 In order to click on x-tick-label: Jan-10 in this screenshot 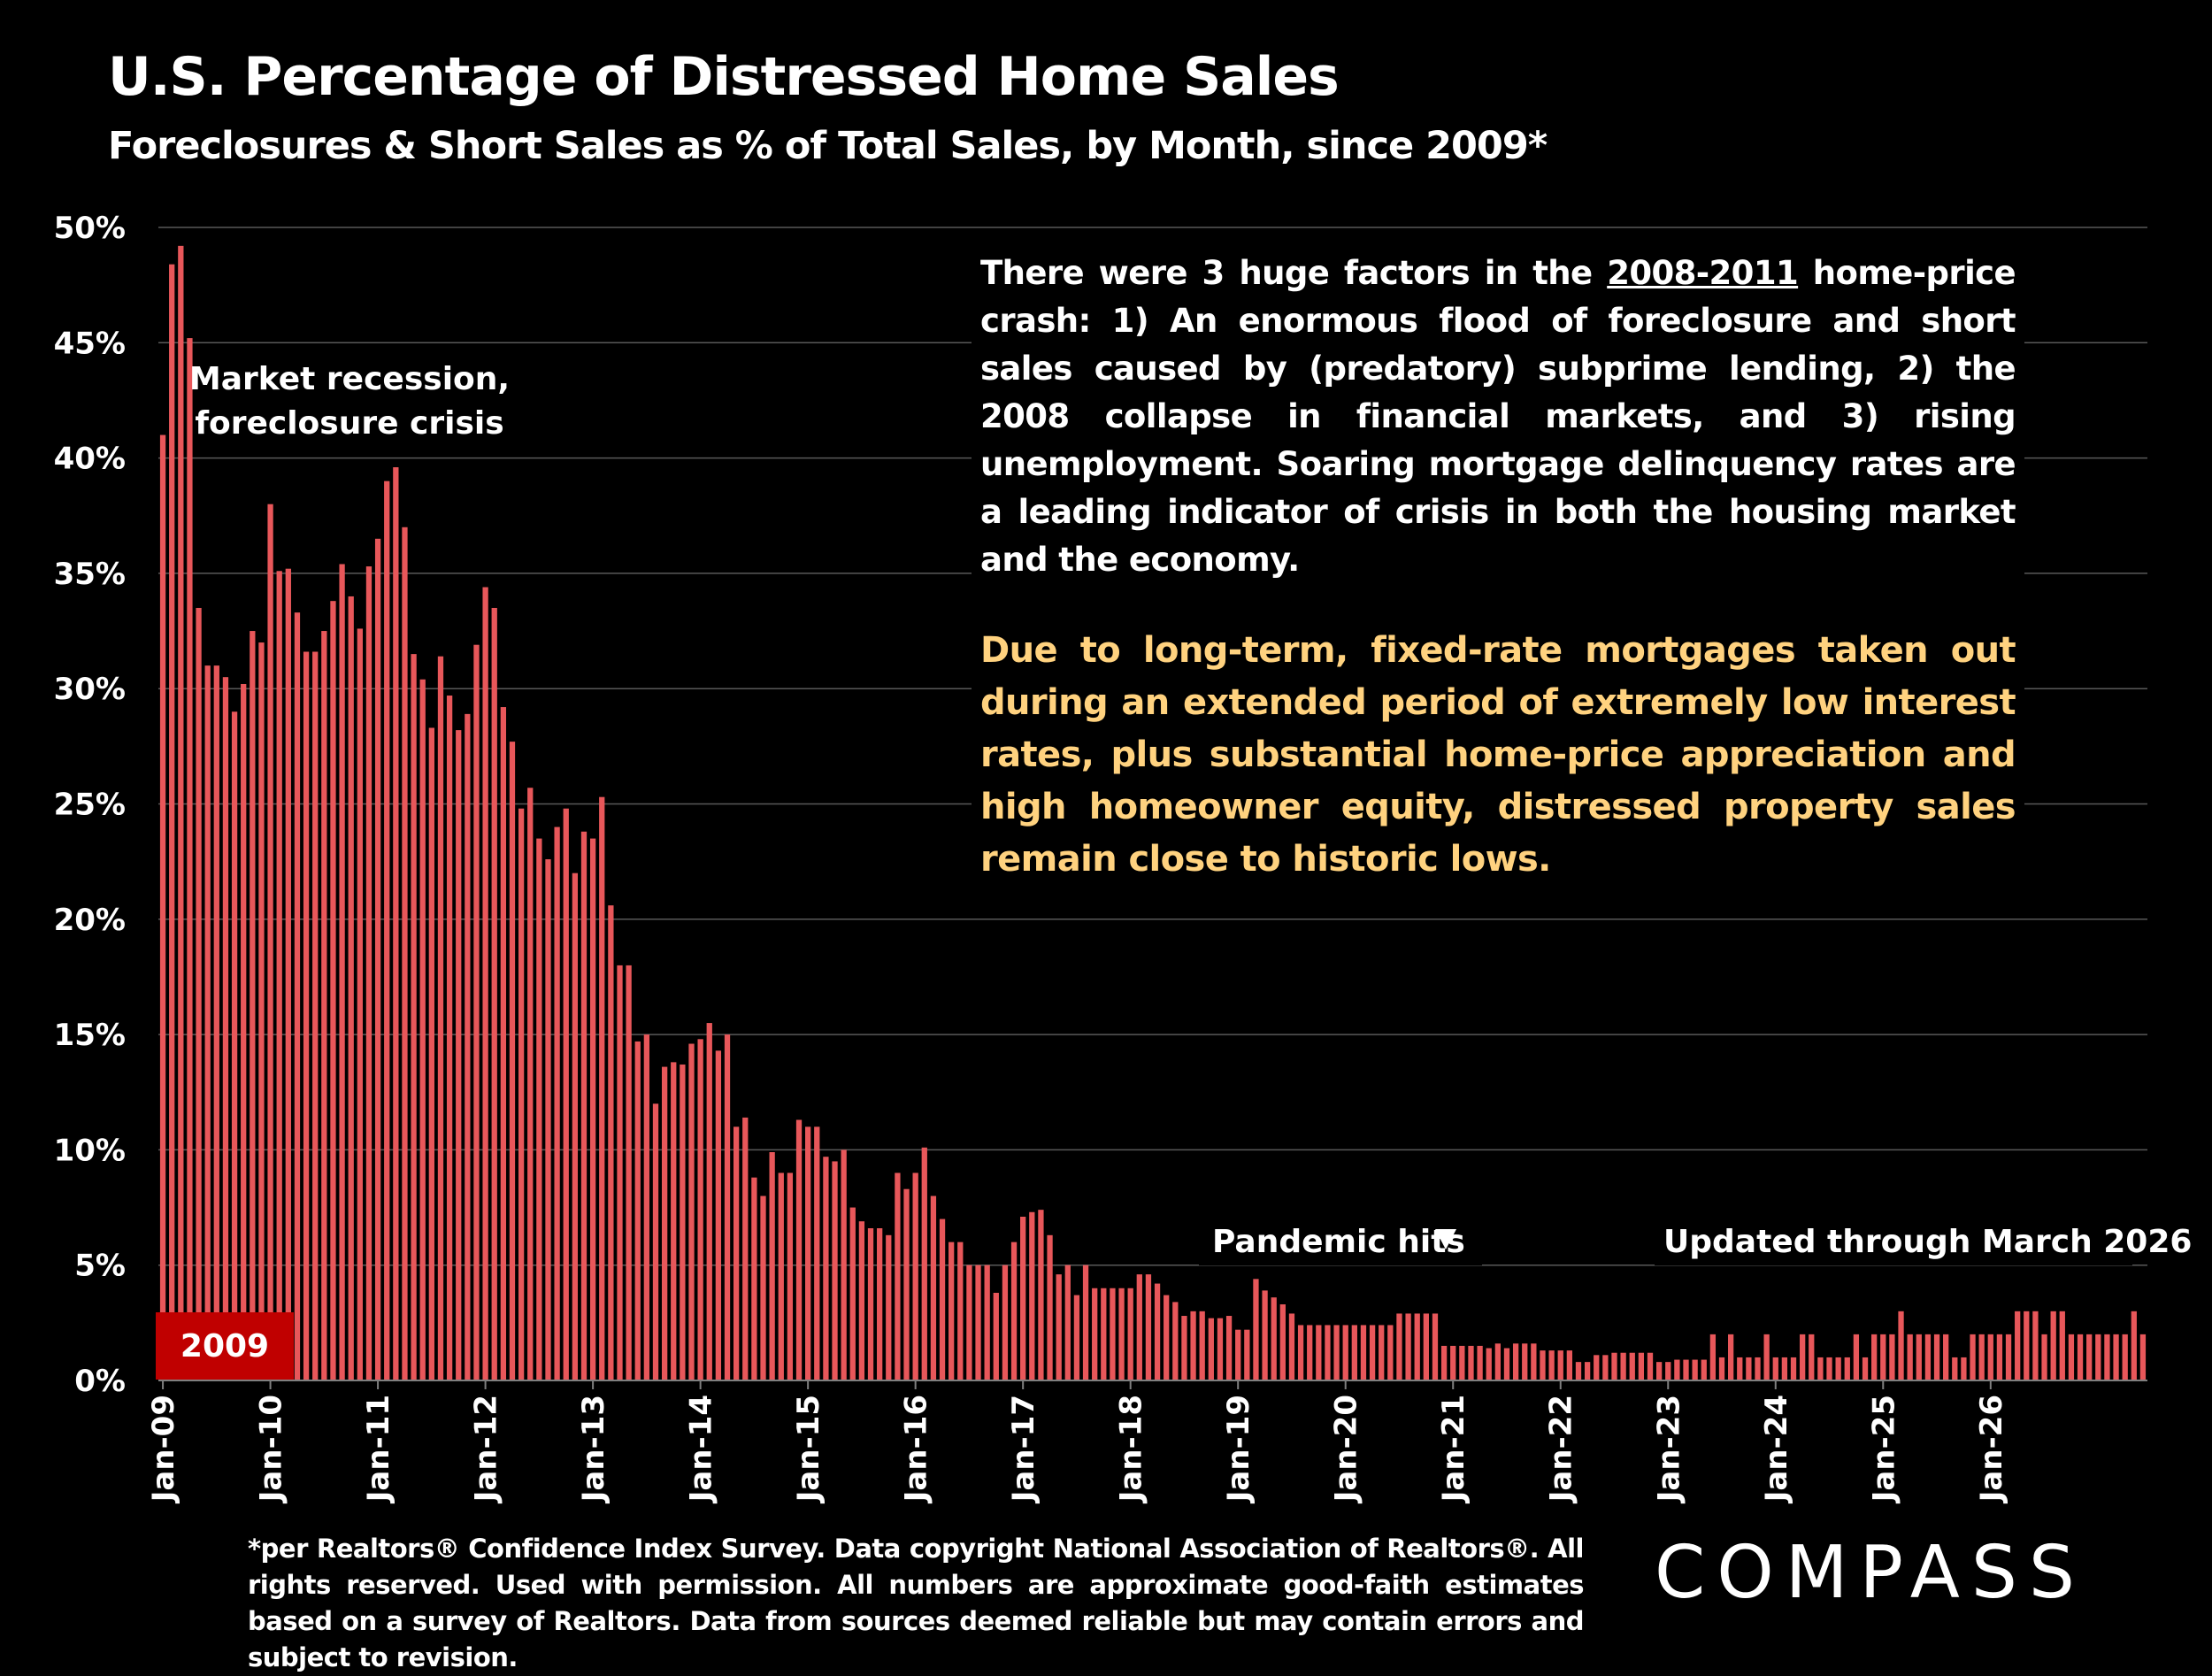, I will do `click(272, 1449)`.